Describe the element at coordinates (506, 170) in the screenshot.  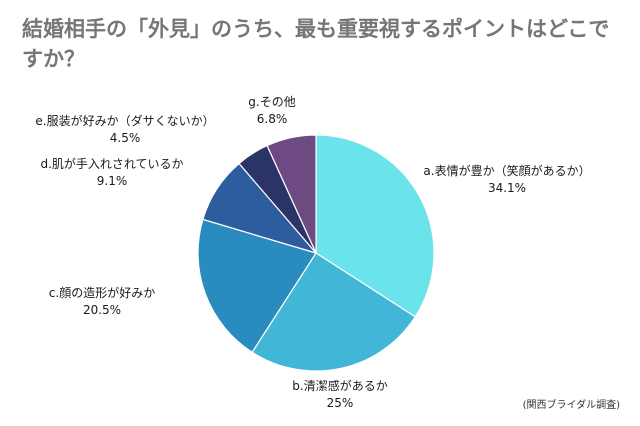
I see `slice-label-1: a.表情が豊か（笑顔があるか）` at that location.